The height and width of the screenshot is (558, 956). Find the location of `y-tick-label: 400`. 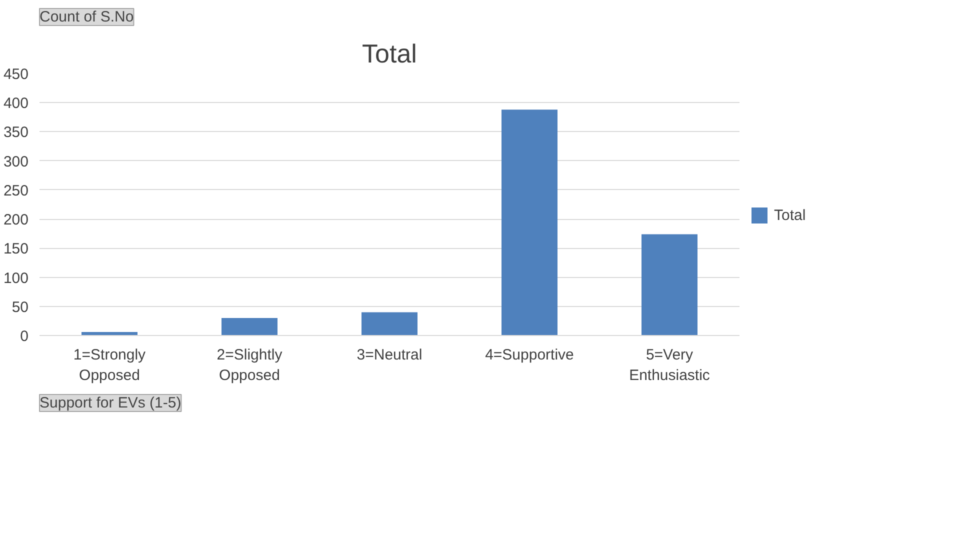

y-tick-label: 400 is located at coordinates (16, 103).